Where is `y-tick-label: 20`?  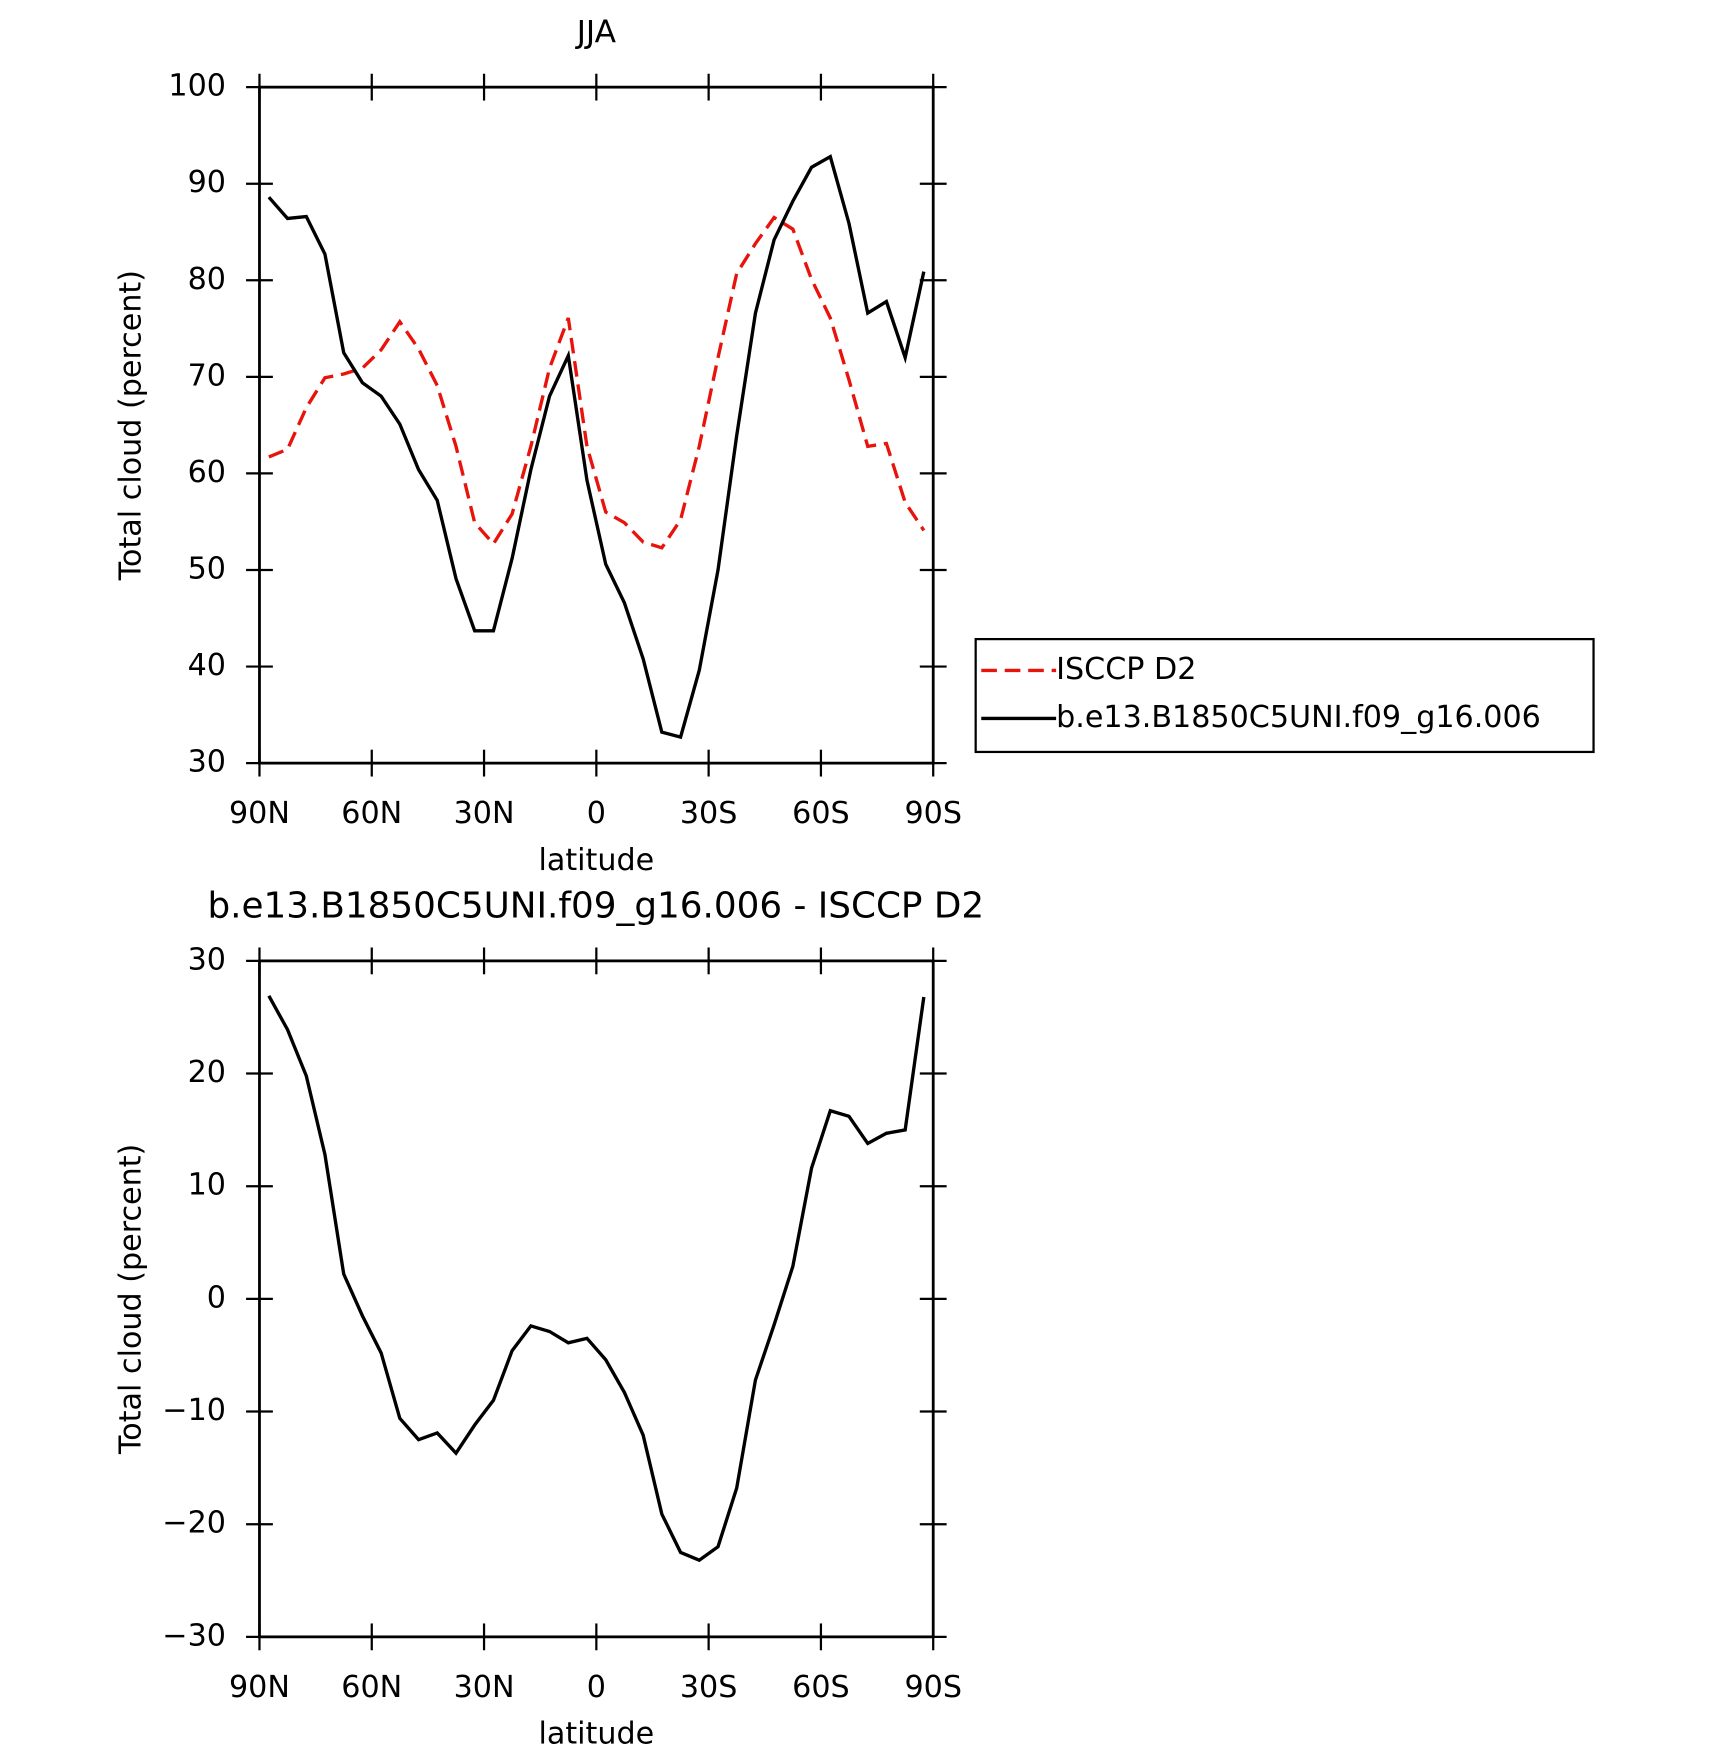 y-tick-label: 20 is located at coordinates (207, 1072).